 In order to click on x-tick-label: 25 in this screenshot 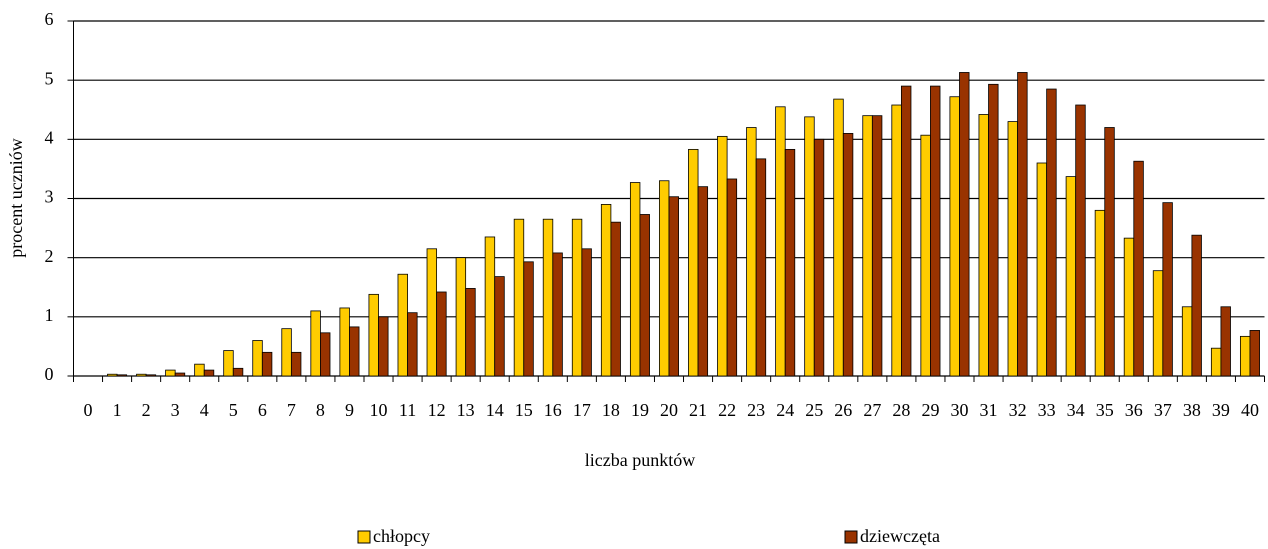, I will do `click(814, 410)`.